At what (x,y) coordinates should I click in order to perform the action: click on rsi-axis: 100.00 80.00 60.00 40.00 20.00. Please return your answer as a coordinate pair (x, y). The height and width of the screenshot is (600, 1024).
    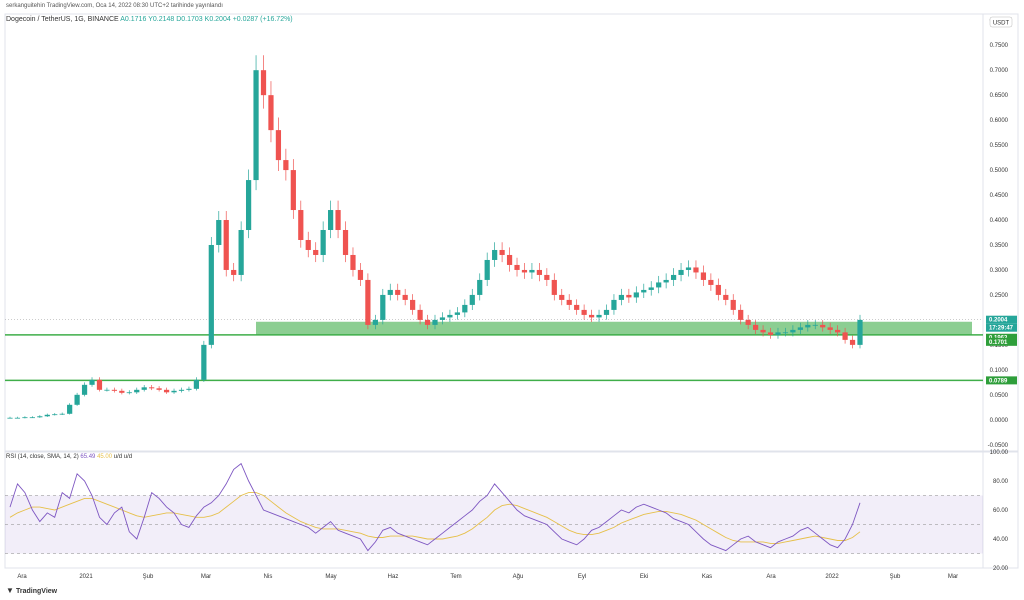
    Looking at the image, I should click on (999, 511).